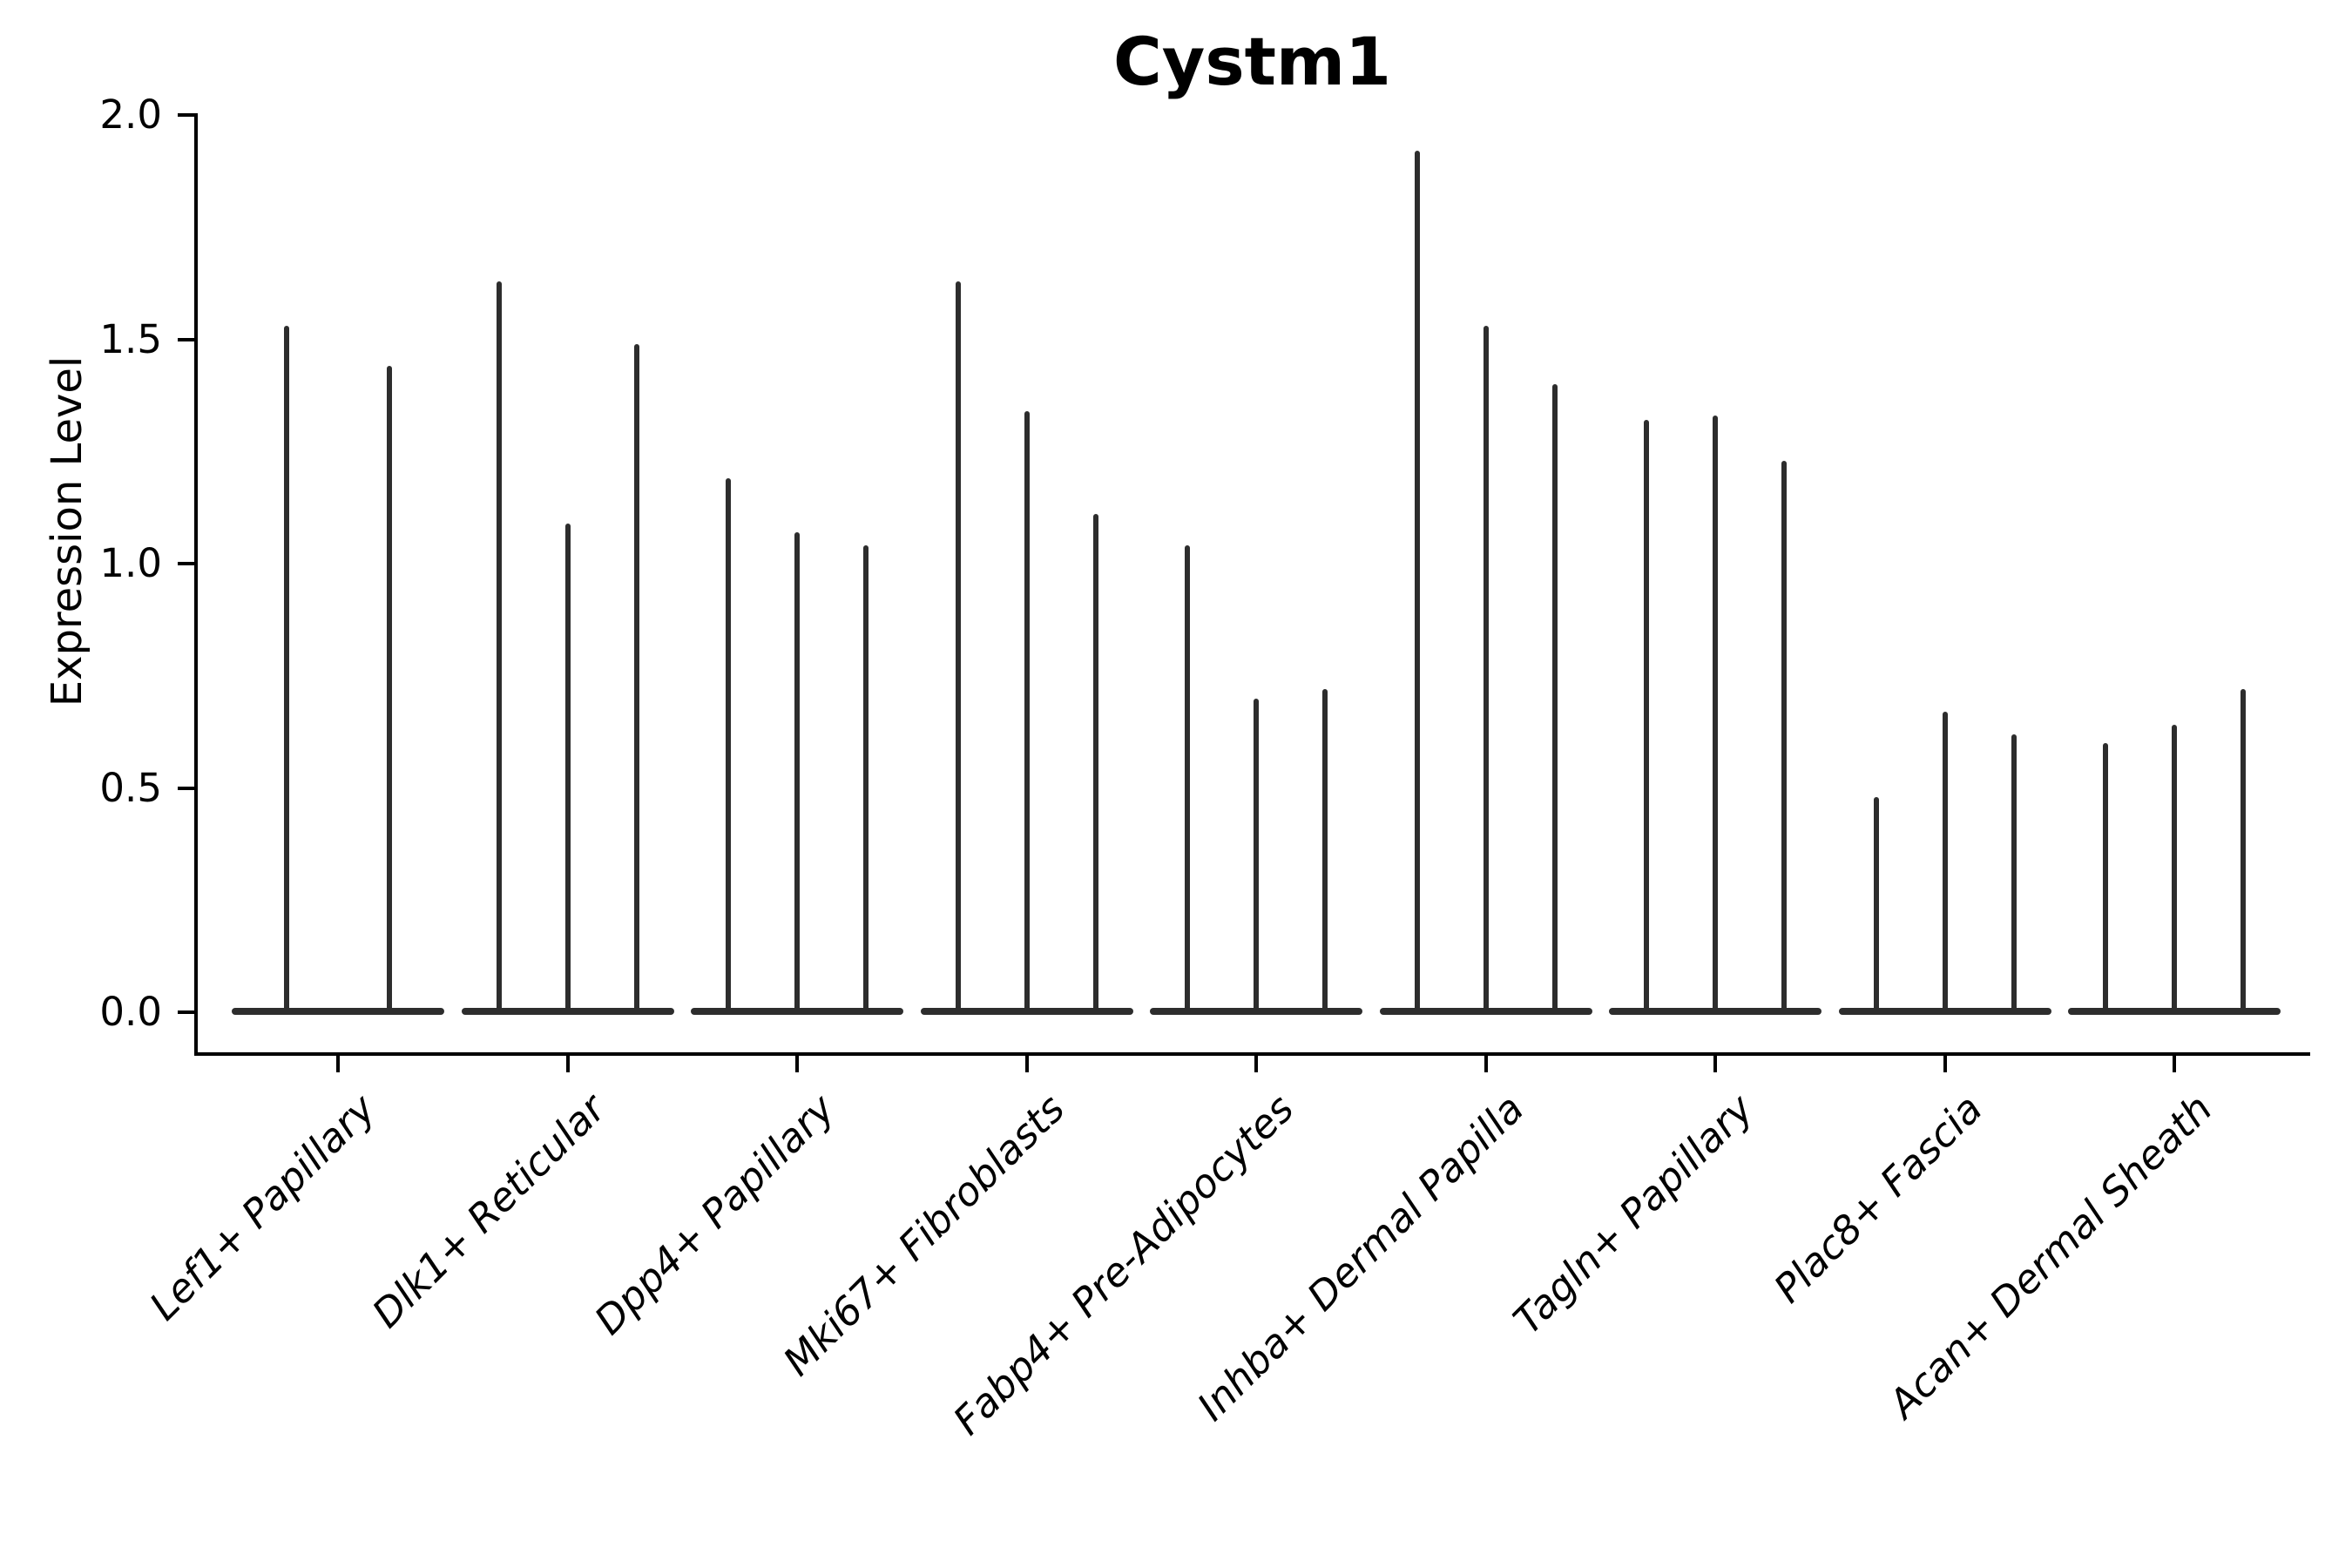 The width and height of the screenshot is (2352, 1568). What do you see at coordinates (130, 1012) in the screenshot?
I see `y-tick-label: 0.0` at bounding box center [130, 1012].